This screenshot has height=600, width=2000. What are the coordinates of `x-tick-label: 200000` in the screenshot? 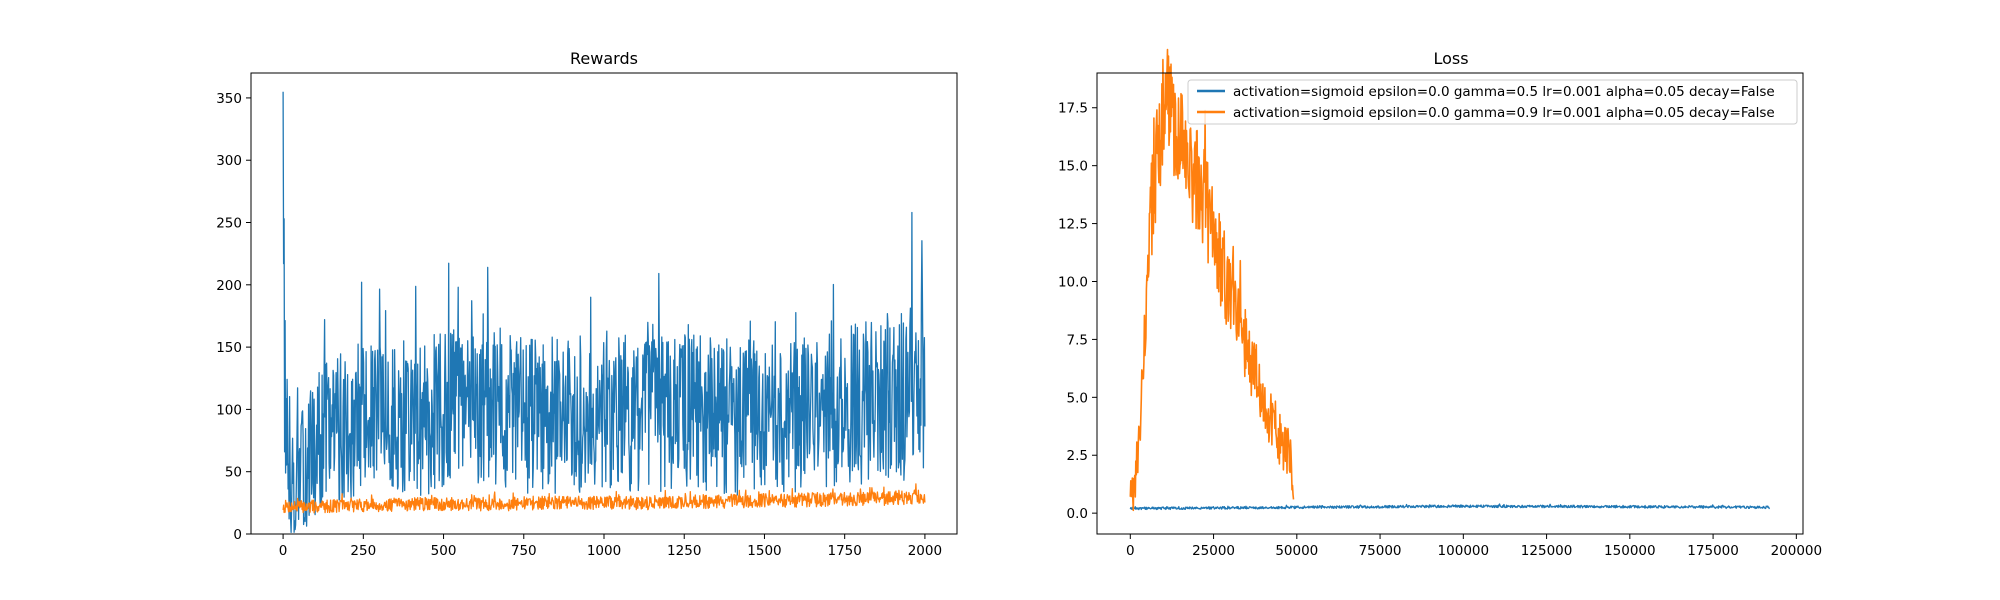 It's located at (1797, 551).